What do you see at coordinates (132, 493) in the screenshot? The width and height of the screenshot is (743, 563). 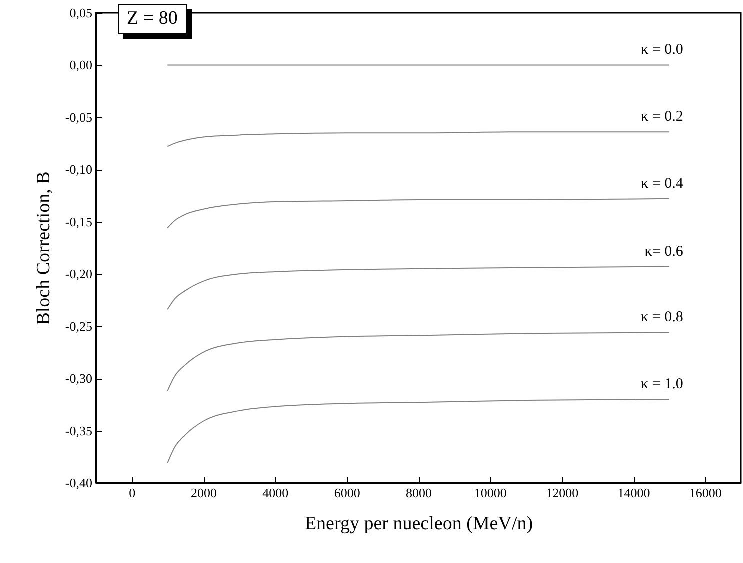 I see `x-tick-label: 0` at bounding box center [132, 493].